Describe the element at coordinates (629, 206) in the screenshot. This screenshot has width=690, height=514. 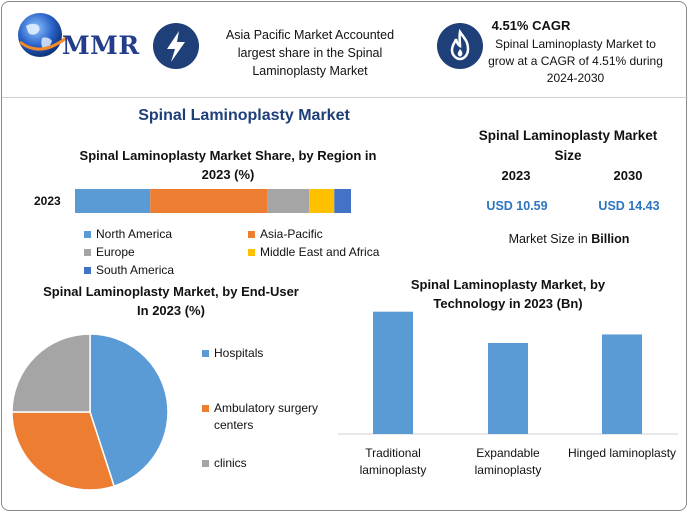
I see `size-value-2030: USD 14.43` at that location.